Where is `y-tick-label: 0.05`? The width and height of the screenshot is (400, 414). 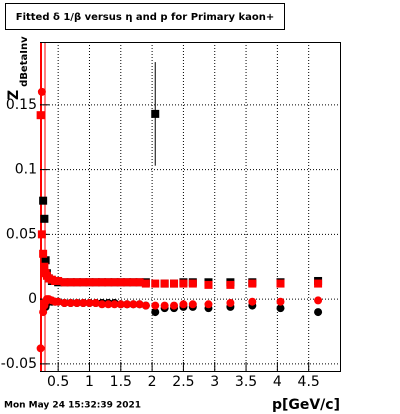 y-tick-label: 0.05 is located at coordinates (21, 234).